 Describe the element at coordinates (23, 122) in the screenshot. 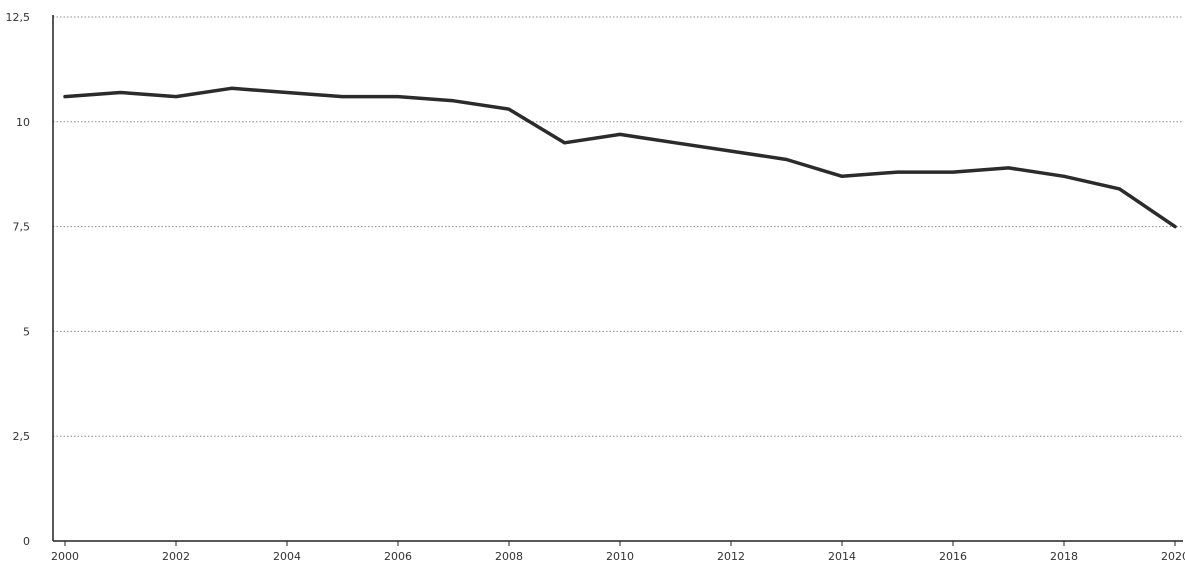

I see `y-tick-label: 10` at that location.